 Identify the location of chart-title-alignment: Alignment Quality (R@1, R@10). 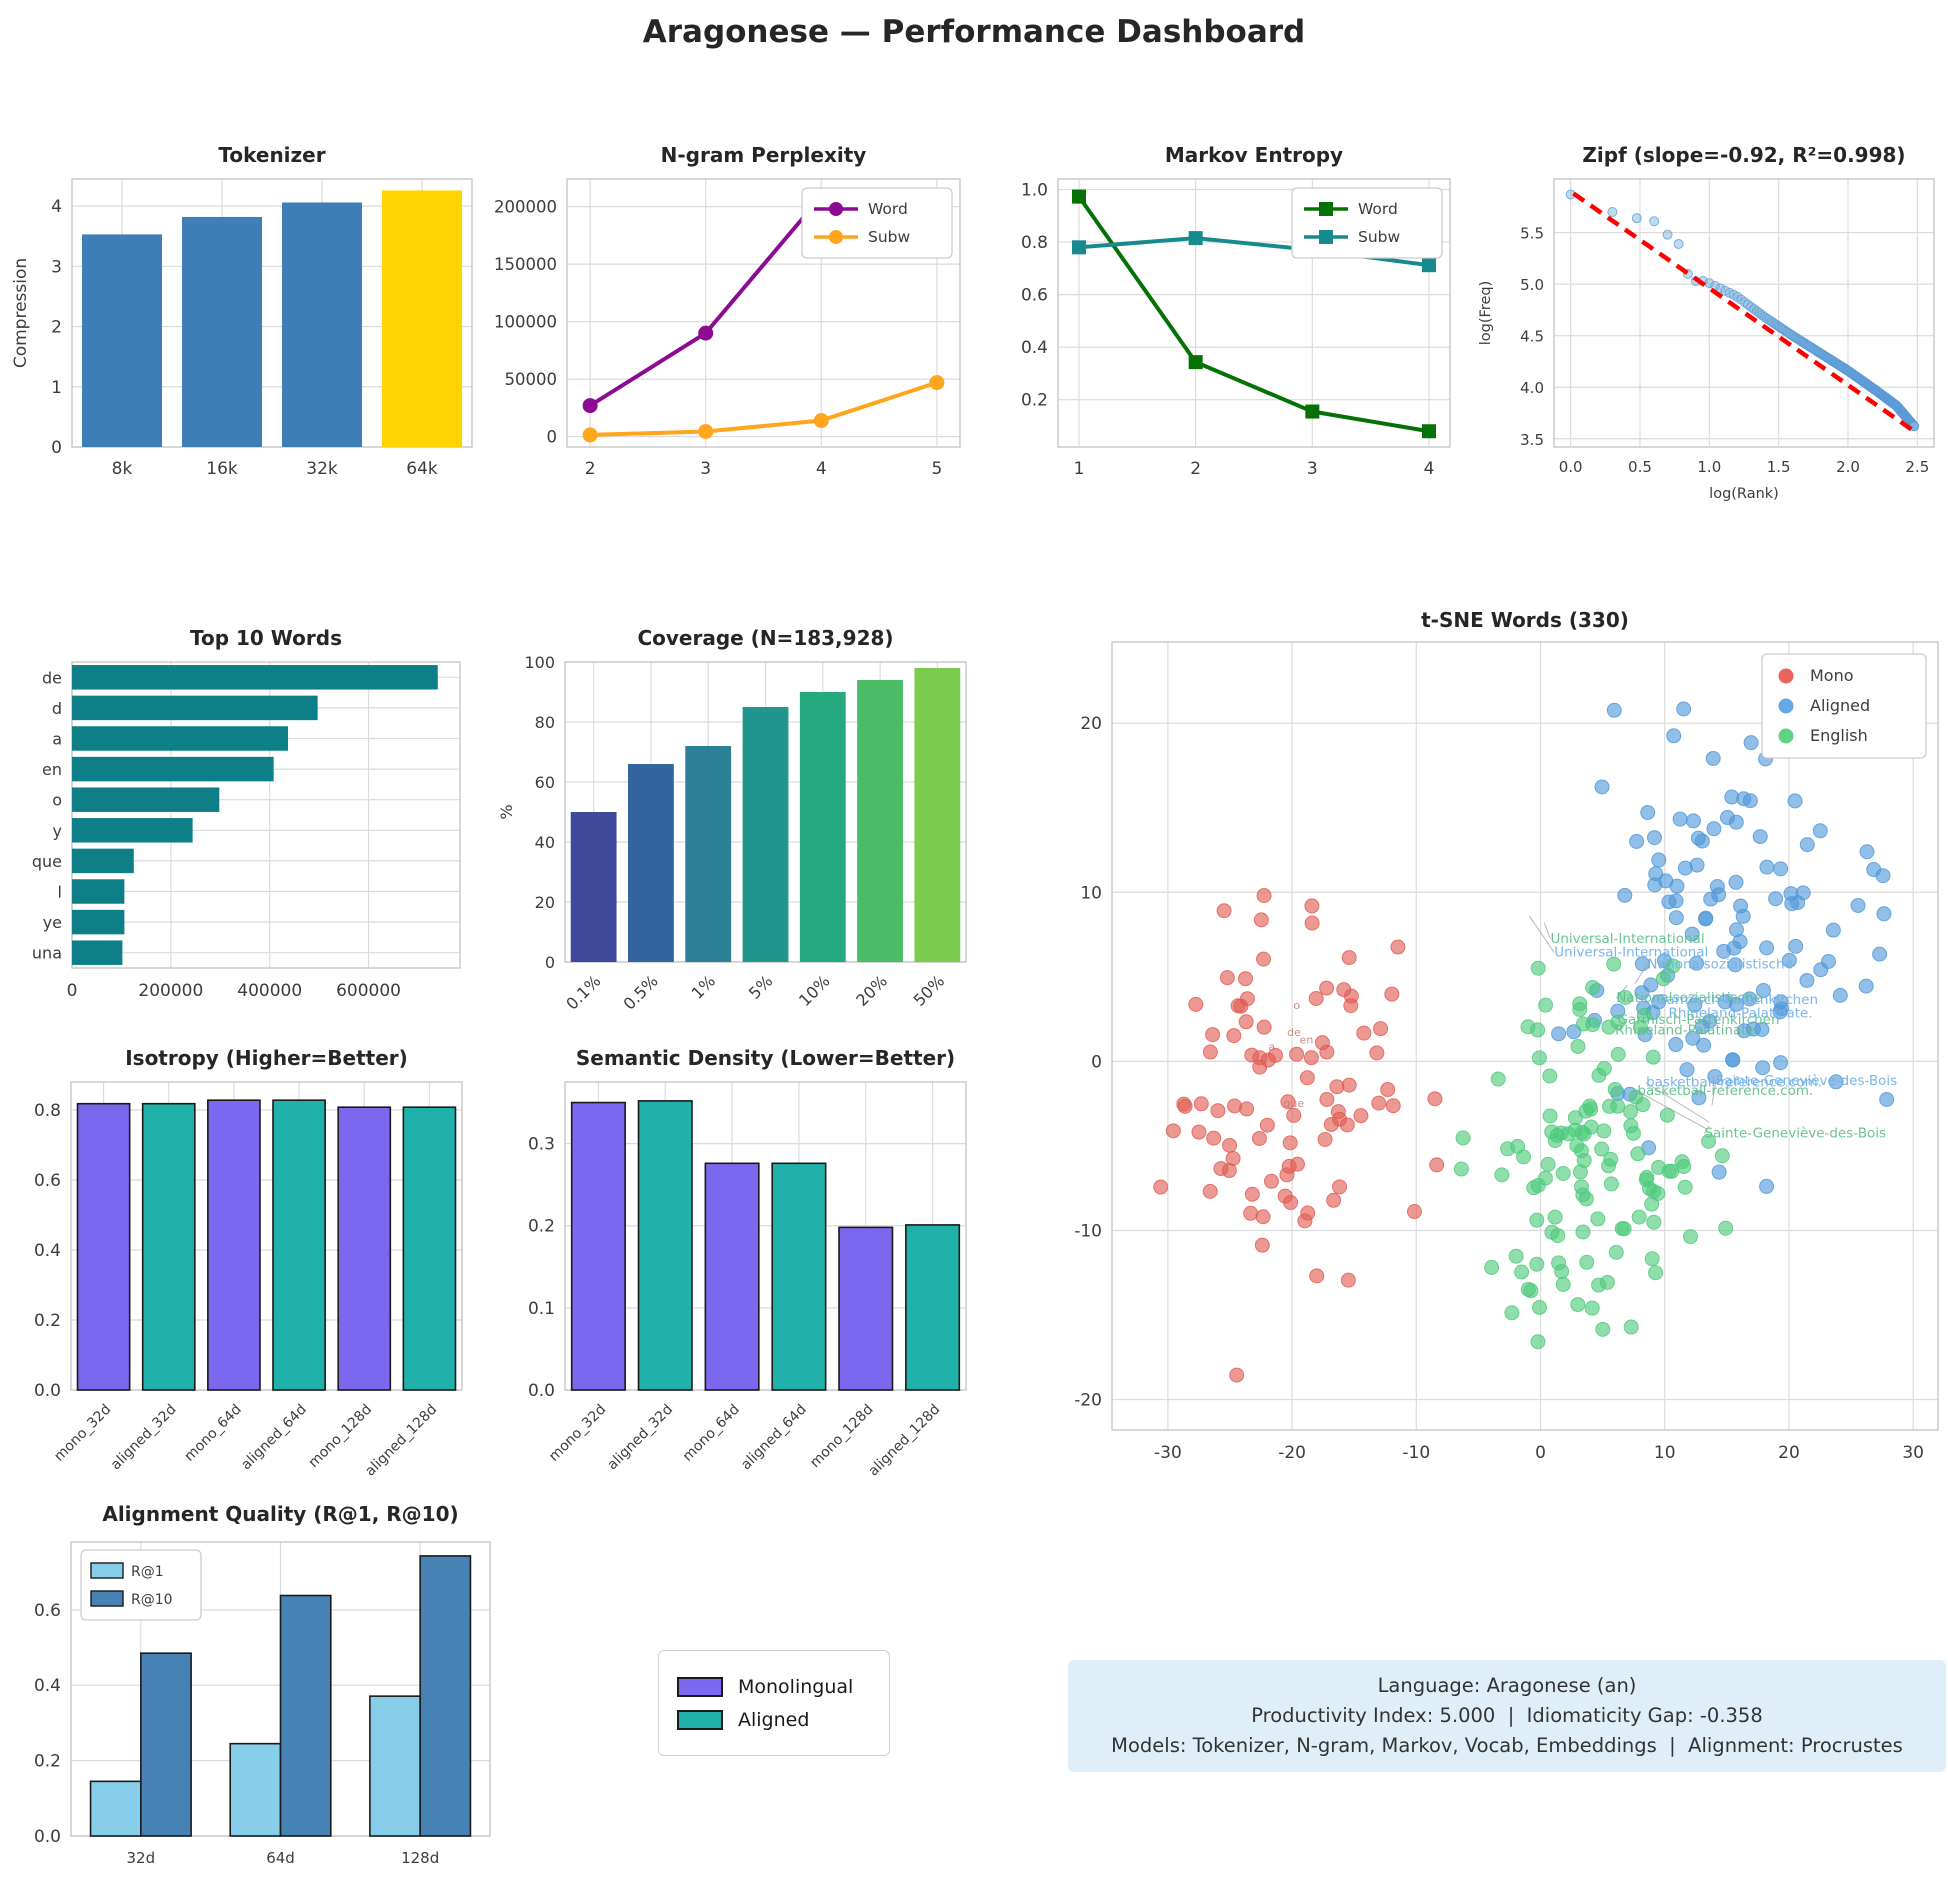
(280, 1514).